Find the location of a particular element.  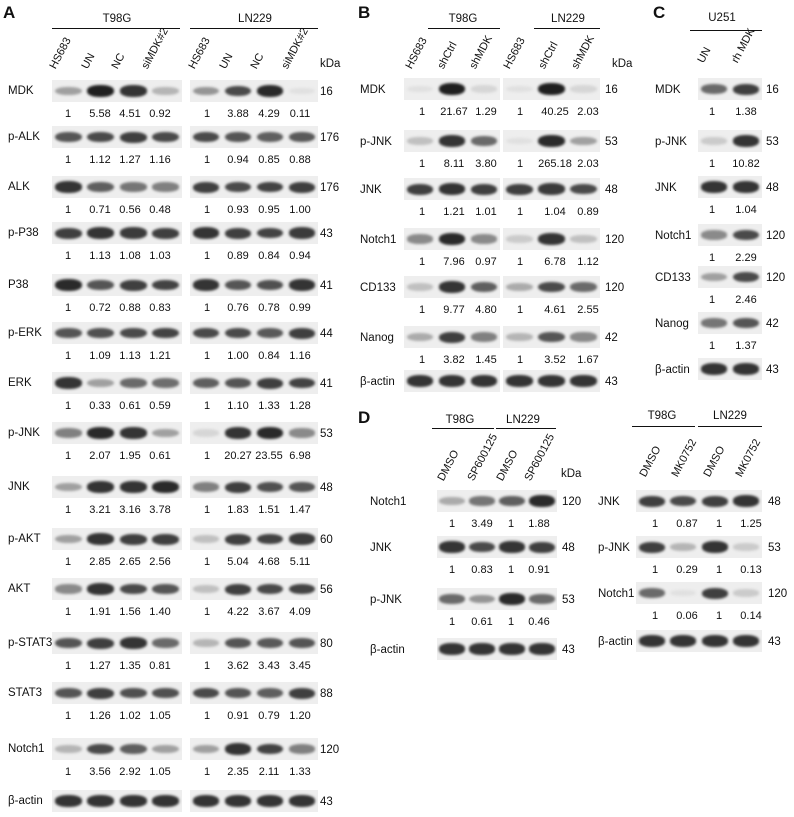

group-label-u251: U251 is located at coordinates (722, 18).